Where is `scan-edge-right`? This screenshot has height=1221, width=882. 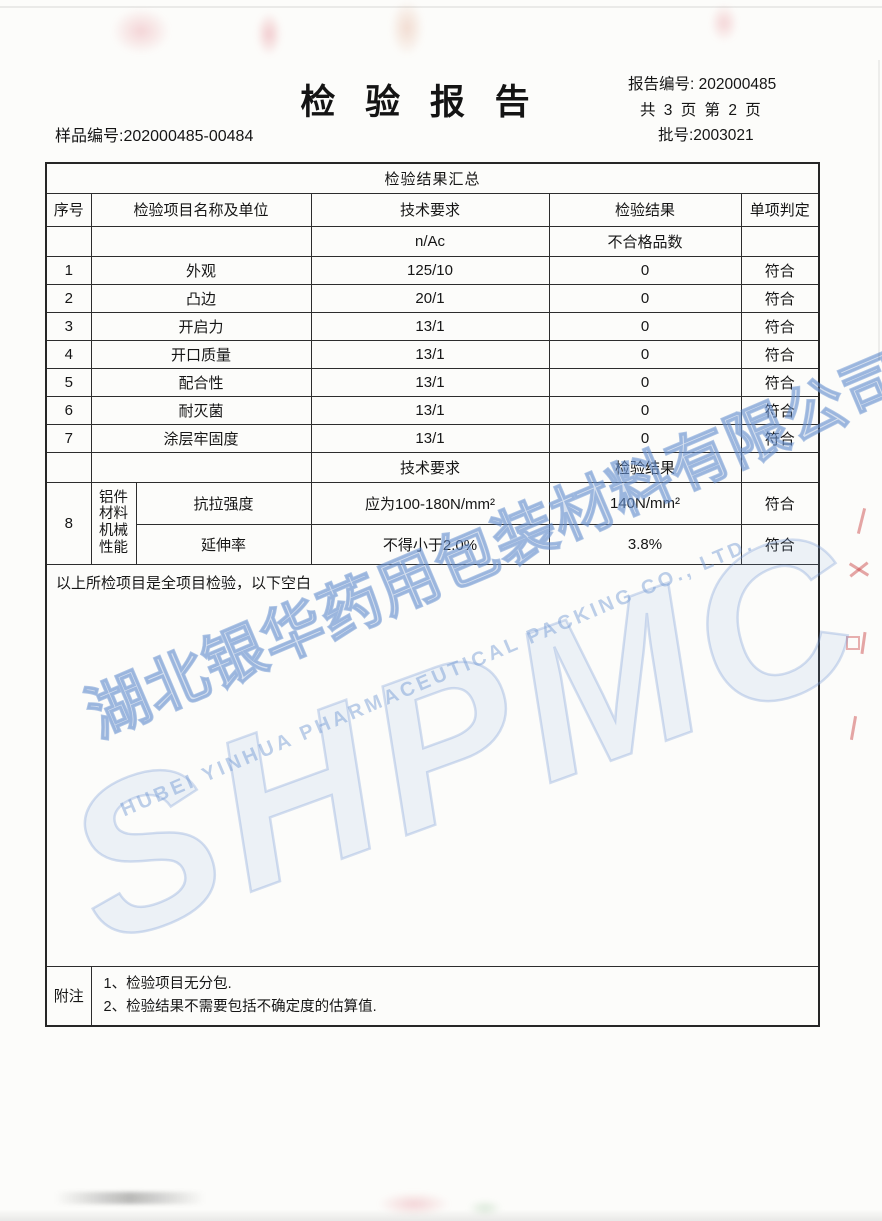 scan-edge-right is located at coordinates (879, 210).